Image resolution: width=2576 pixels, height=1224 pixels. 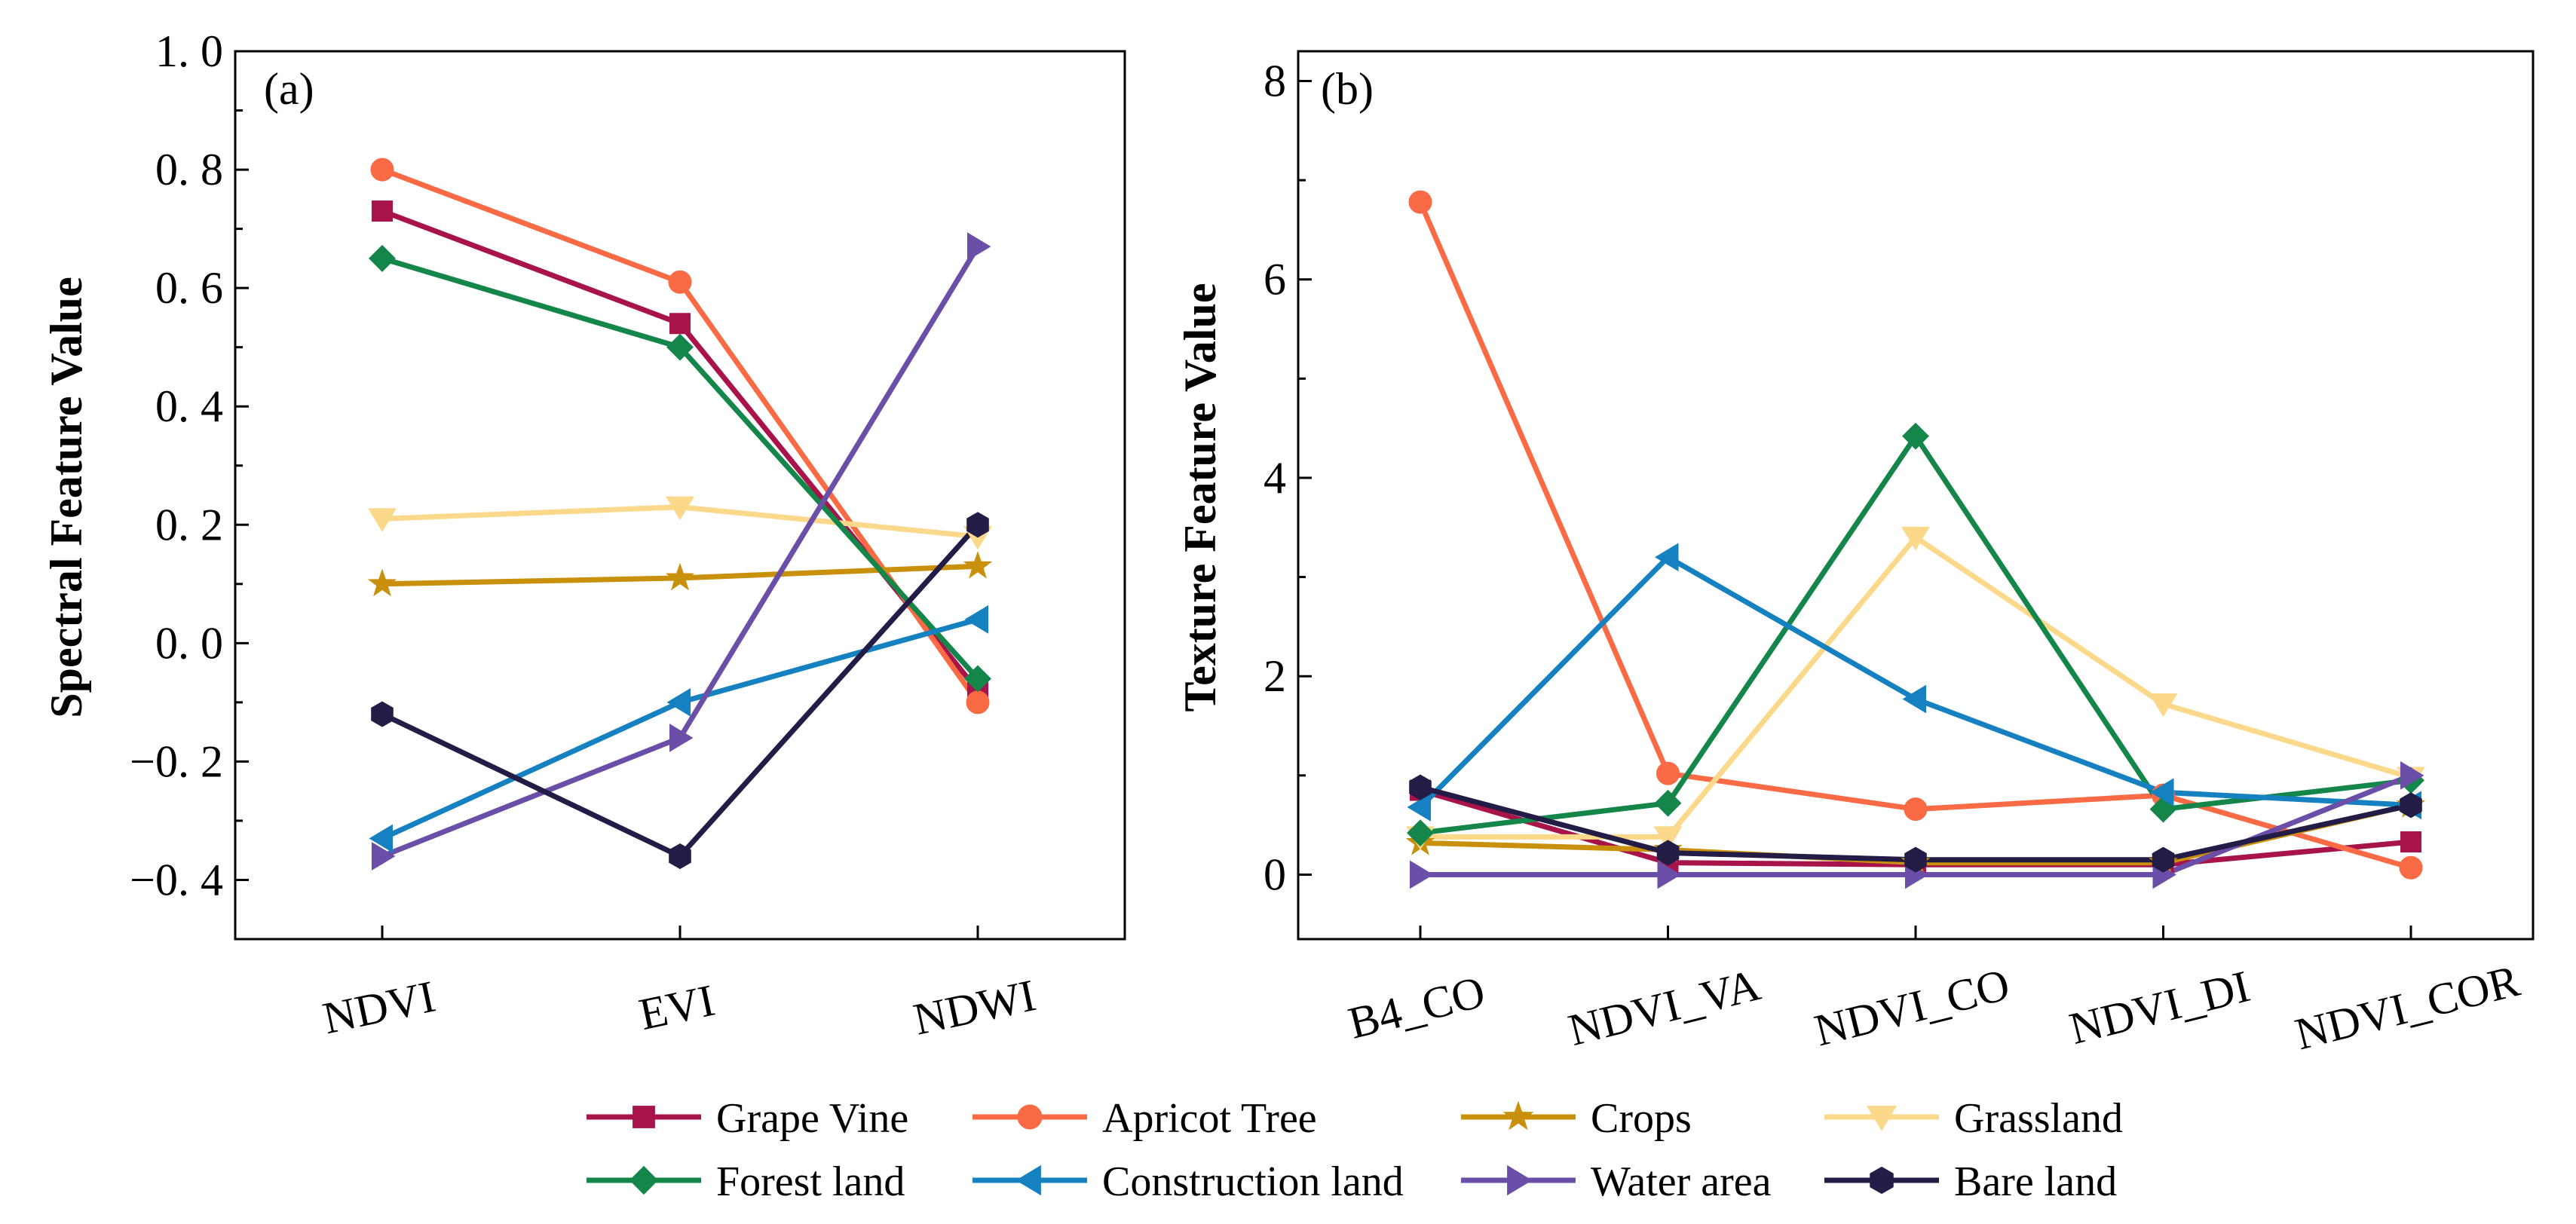 I want to click on panel-a-ytick-label: −0. 4, so click(x=176, y=879).